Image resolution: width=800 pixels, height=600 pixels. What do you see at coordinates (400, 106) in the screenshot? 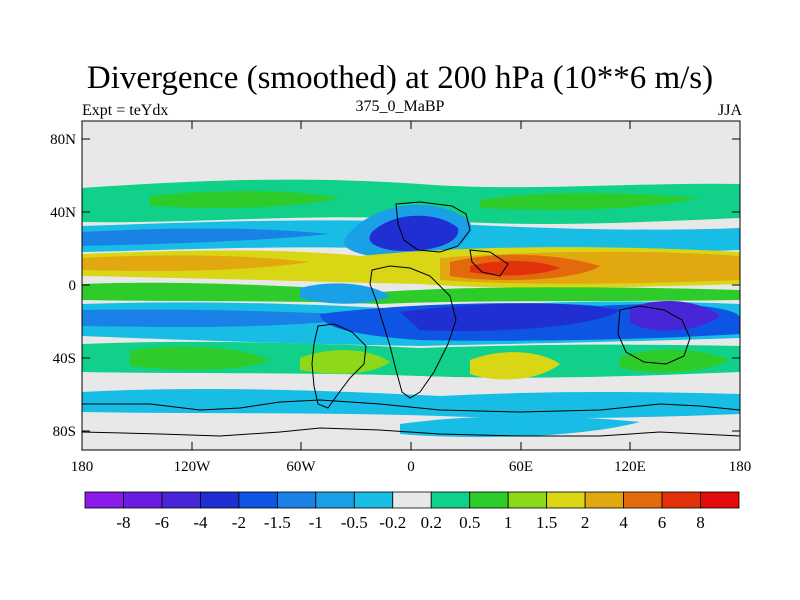
I see `period-label: 375_0_MaBP` at bounding box center [400, 106].